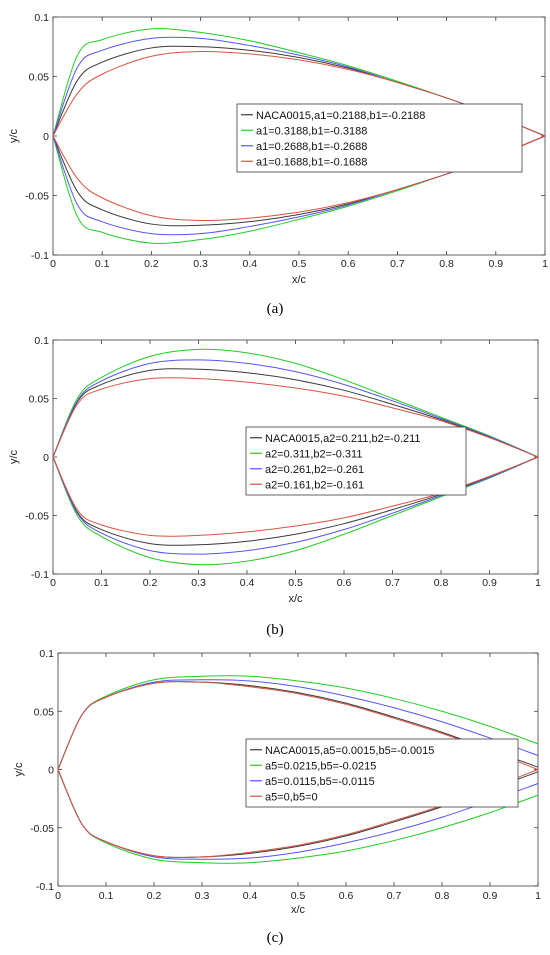  What do you see at coordinates (275, 630) in the screenshot?
I see `caption-b: (b)` at bounding box center [275, 630].